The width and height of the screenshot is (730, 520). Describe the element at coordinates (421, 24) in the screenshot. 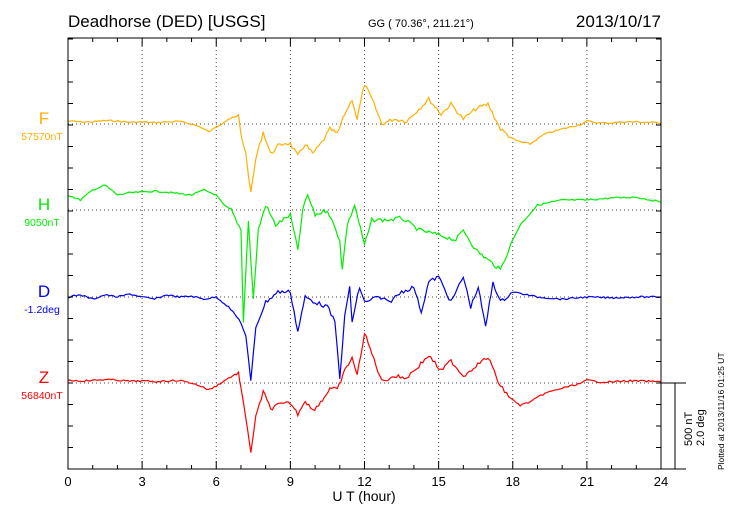

I see `station-coords: GG ( 70.36°, 211.21°)` at that location.